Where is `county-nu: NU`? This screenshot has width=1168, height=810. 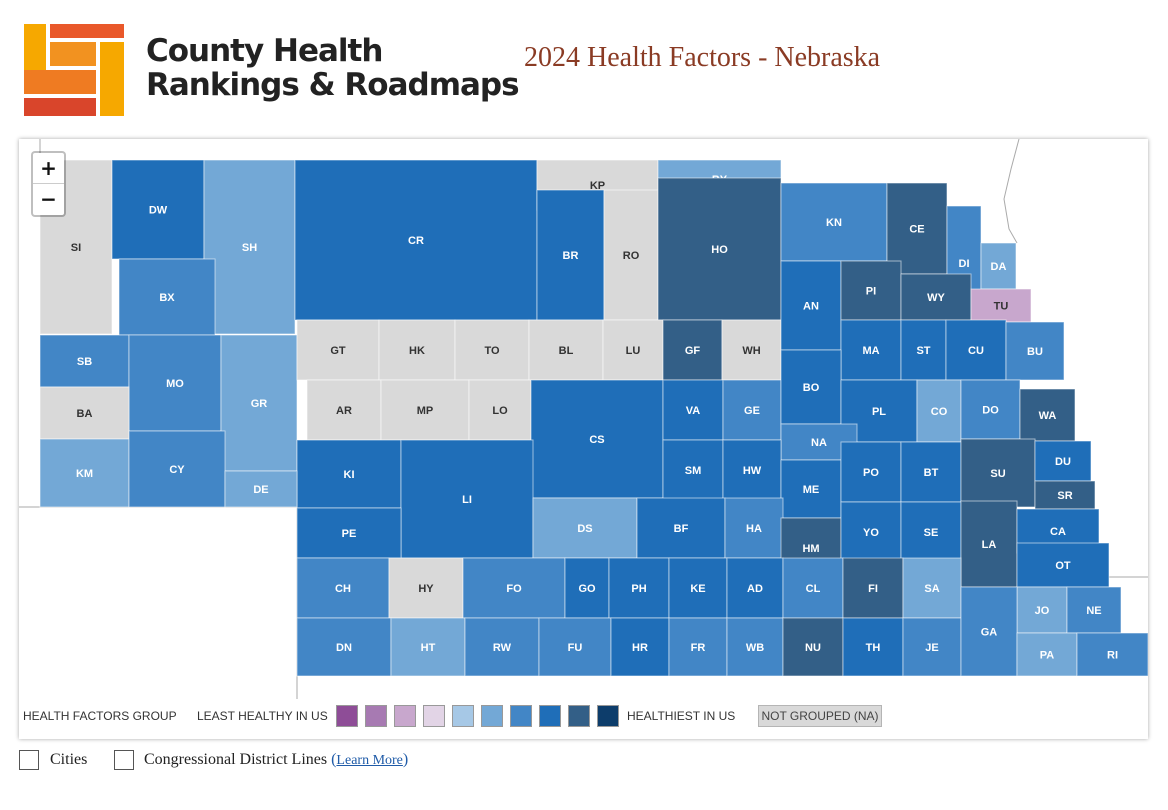 county-nu: NU is located at coordinates (813, 647).